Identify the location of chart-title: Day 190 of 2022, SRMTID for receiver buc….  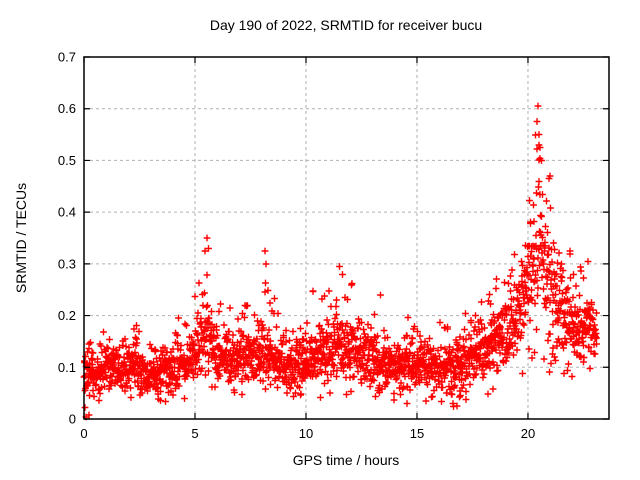
(346, 25).